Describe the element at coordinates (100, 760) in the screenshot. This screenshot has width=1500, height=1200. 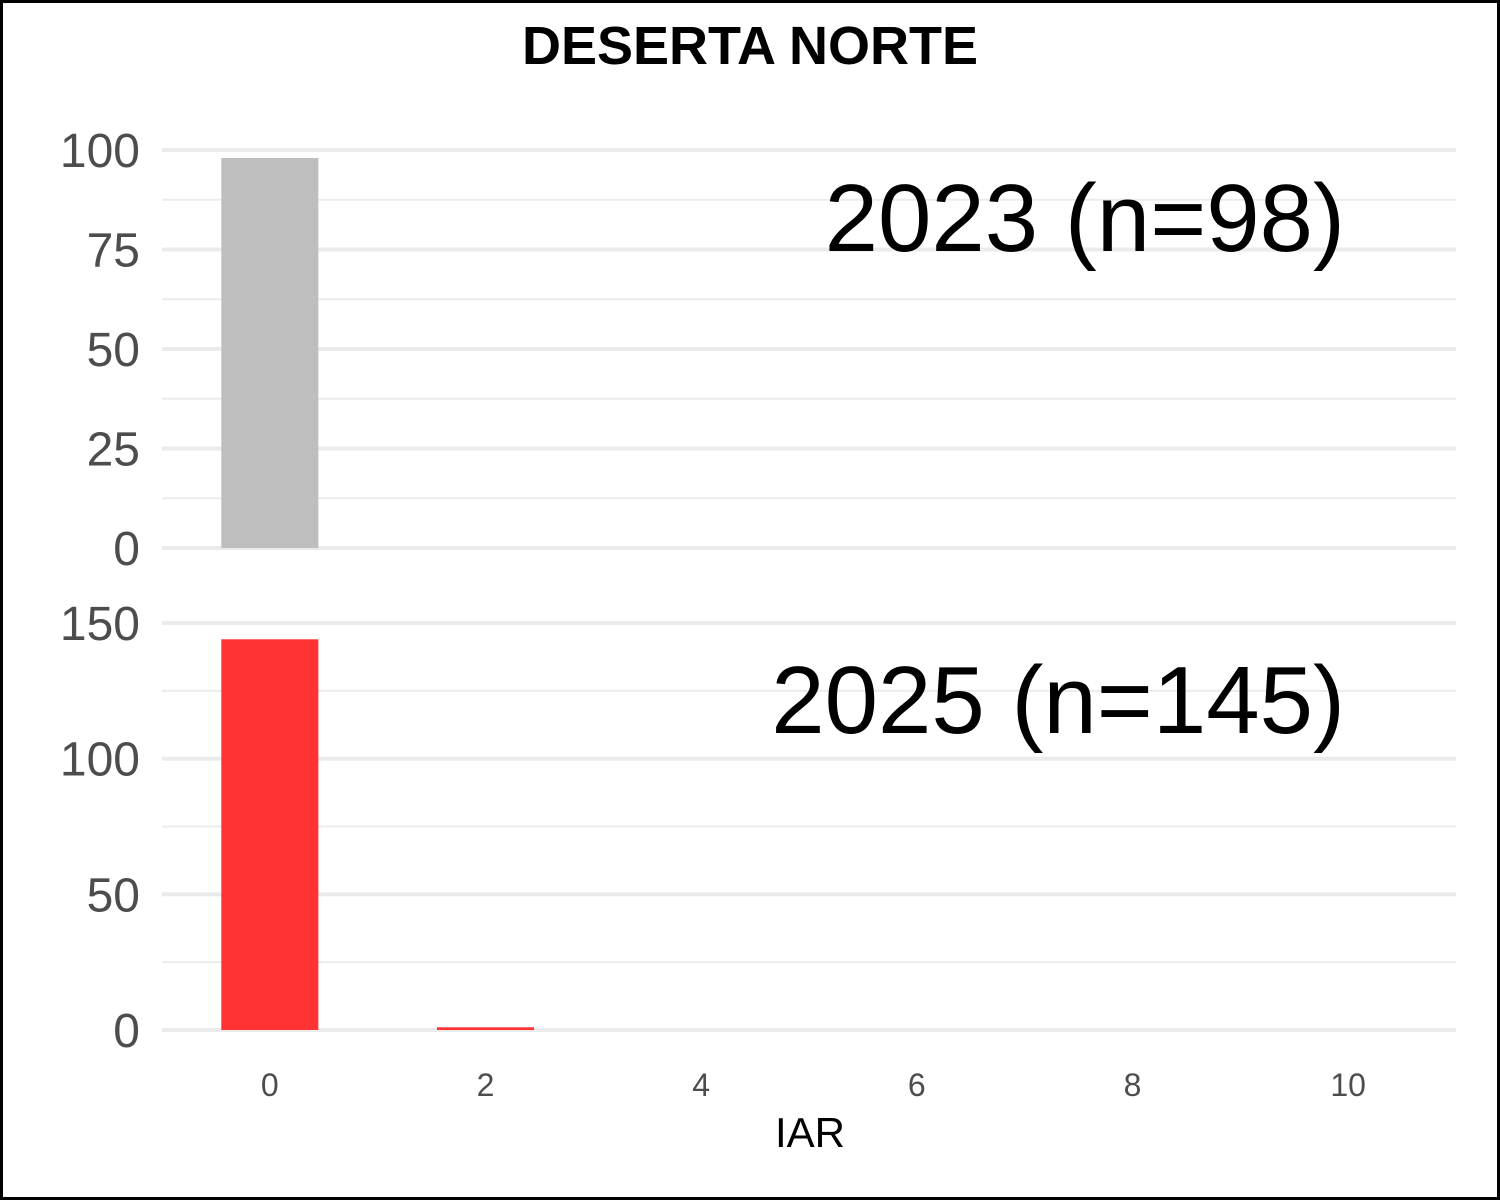
I see `panel-2025-y-tick-label: 100` at that location.